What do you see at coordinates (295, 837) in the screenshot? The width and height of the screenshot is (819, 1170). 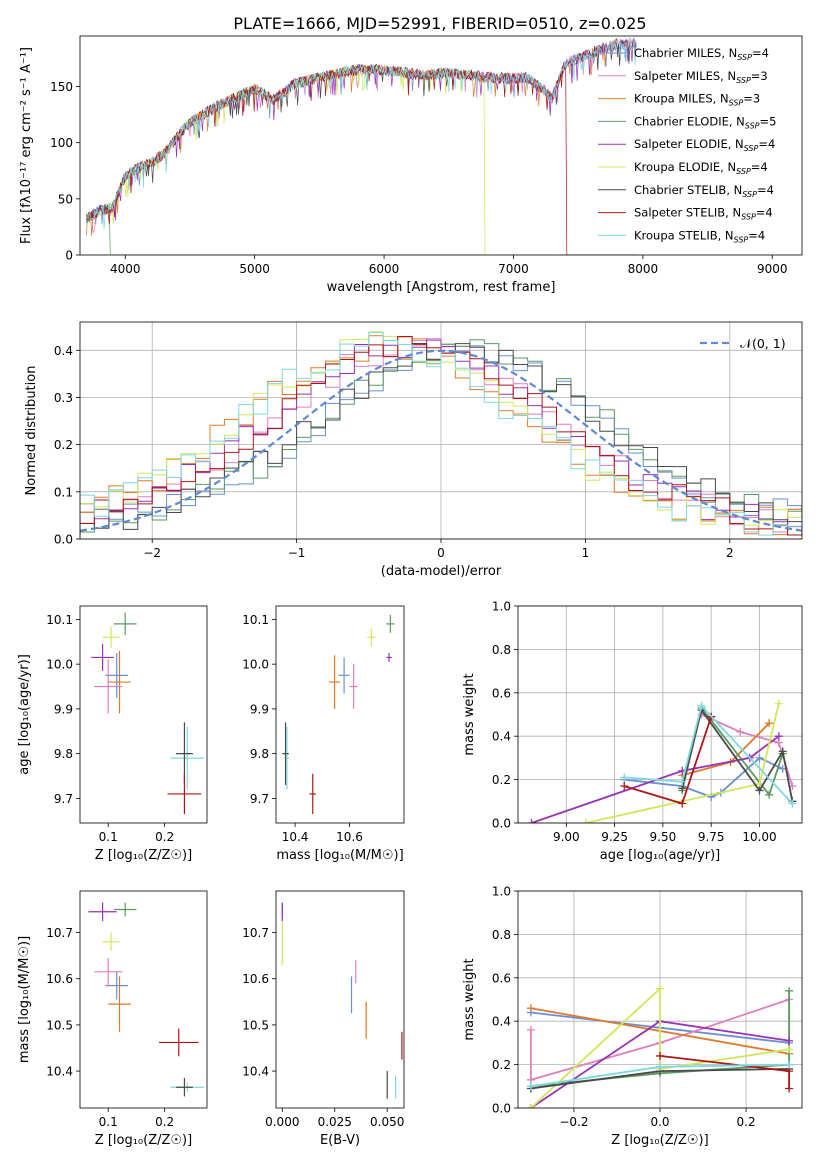 I see `x-tick-label: 10.4` at bounding box center [295, 837].